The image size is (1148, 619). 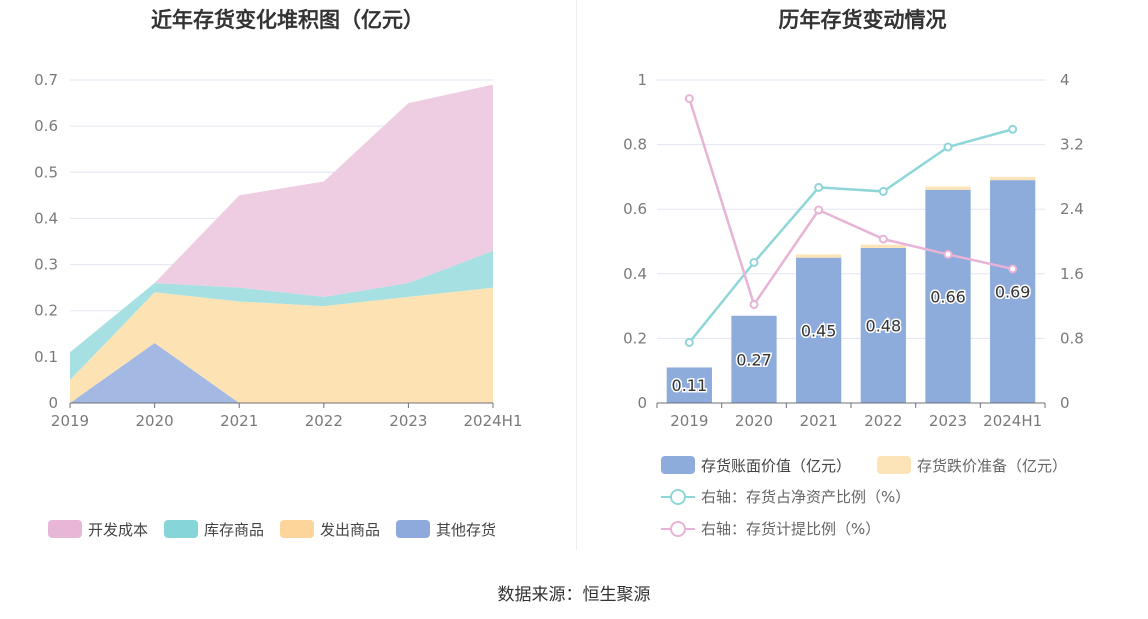 I want to click on y-right-tick-label: 0.8, so click(x=1072, y=338).